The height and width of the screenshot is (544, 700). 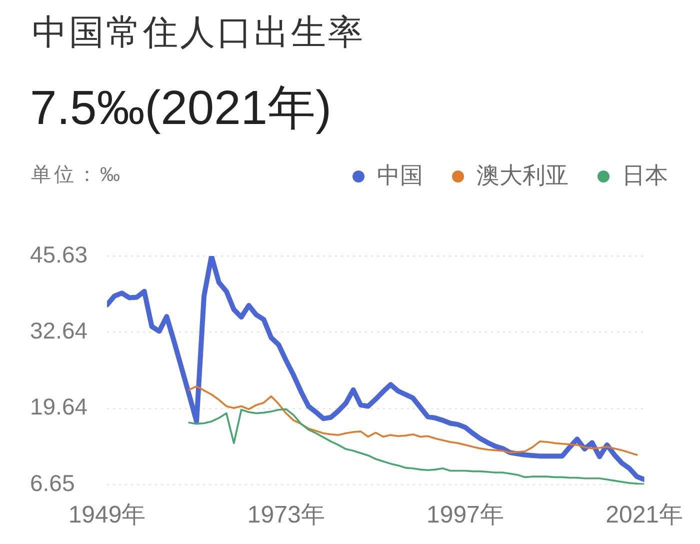 I want to click on y-tick-label: 32.64, so click(x=59, y=330).